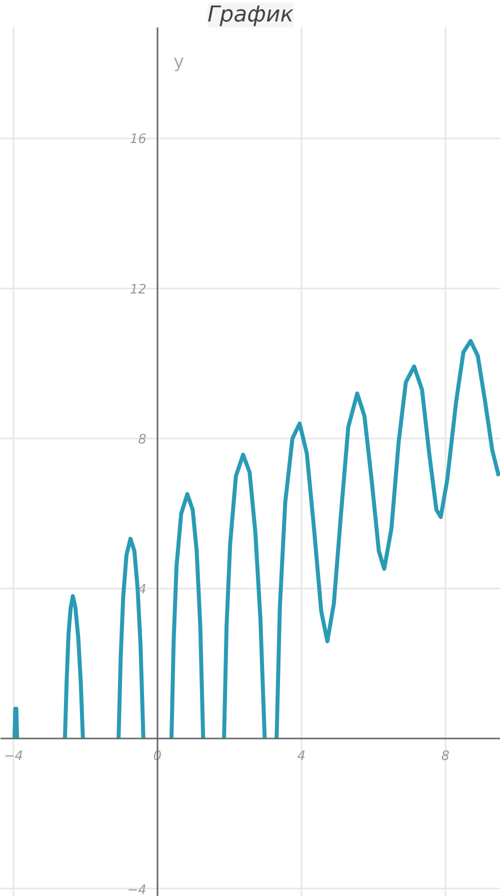  Describe the element at coordinates (142, 440) in the screenshot. I see `y-tick-label: 8` at that location.